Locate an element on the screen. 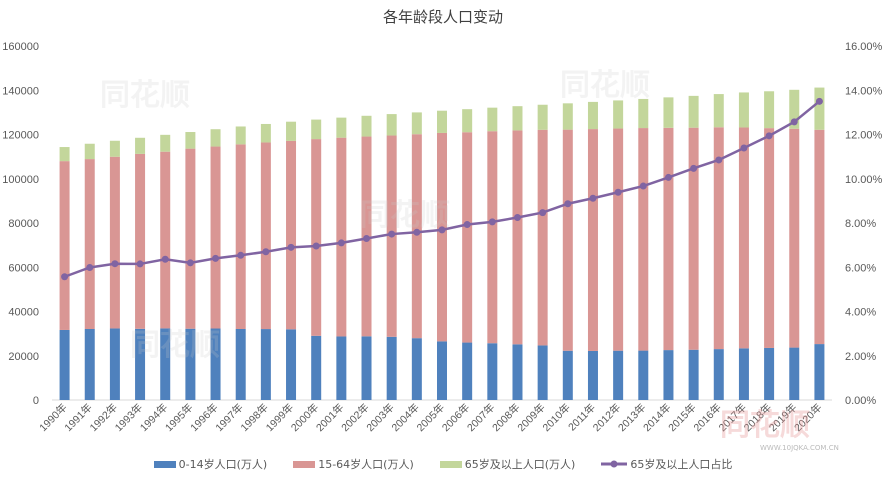  legend-item: 15-64岁人口(万人) is located at coordinates (353, 464).